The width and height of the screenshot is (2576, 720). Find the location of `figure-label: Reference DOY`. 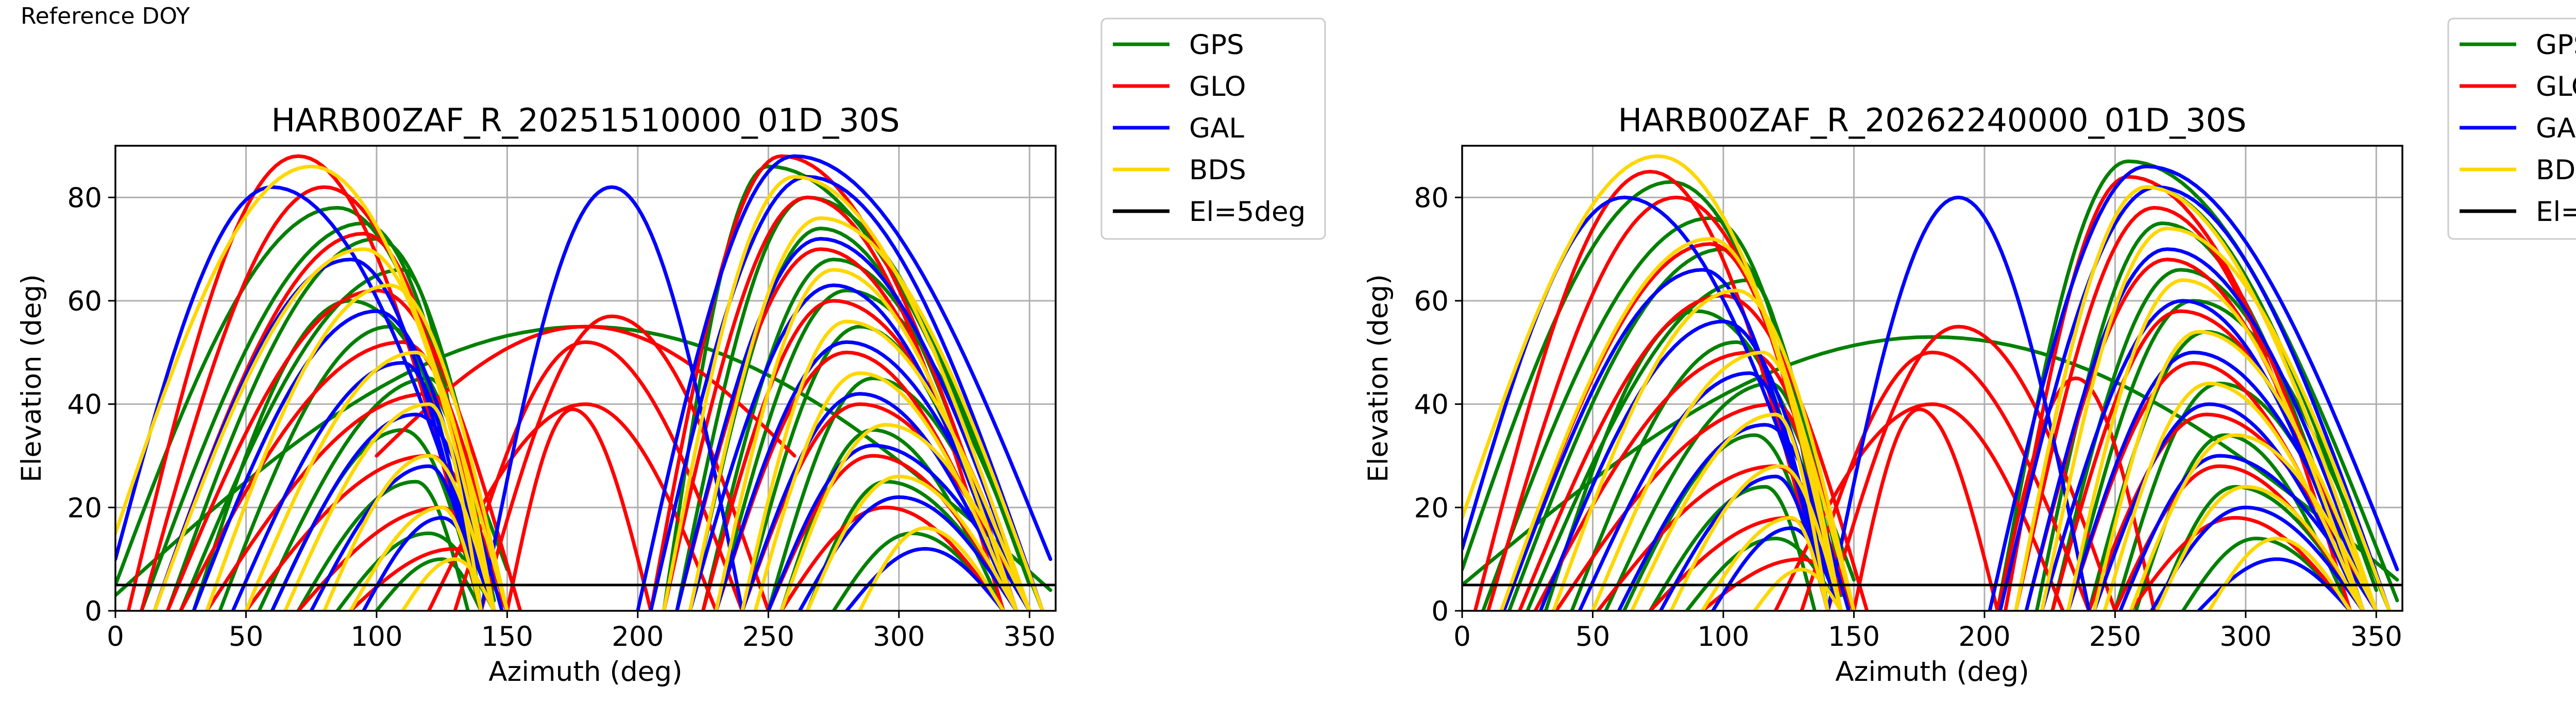

figure-label: Reference DOY is located at coordinates (105, 16).